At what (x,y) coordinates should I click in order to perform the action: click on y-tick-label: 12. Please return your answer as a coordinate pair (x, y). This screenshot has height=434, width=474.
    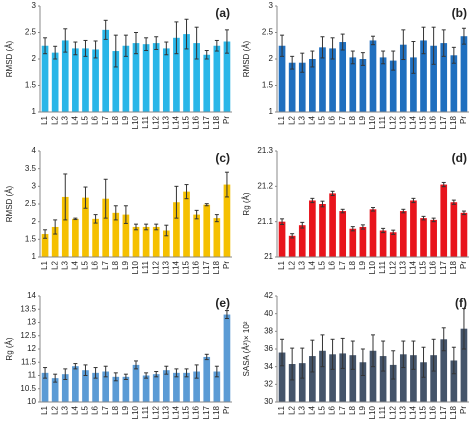
    Looking at the image, I should click on (31, 348).